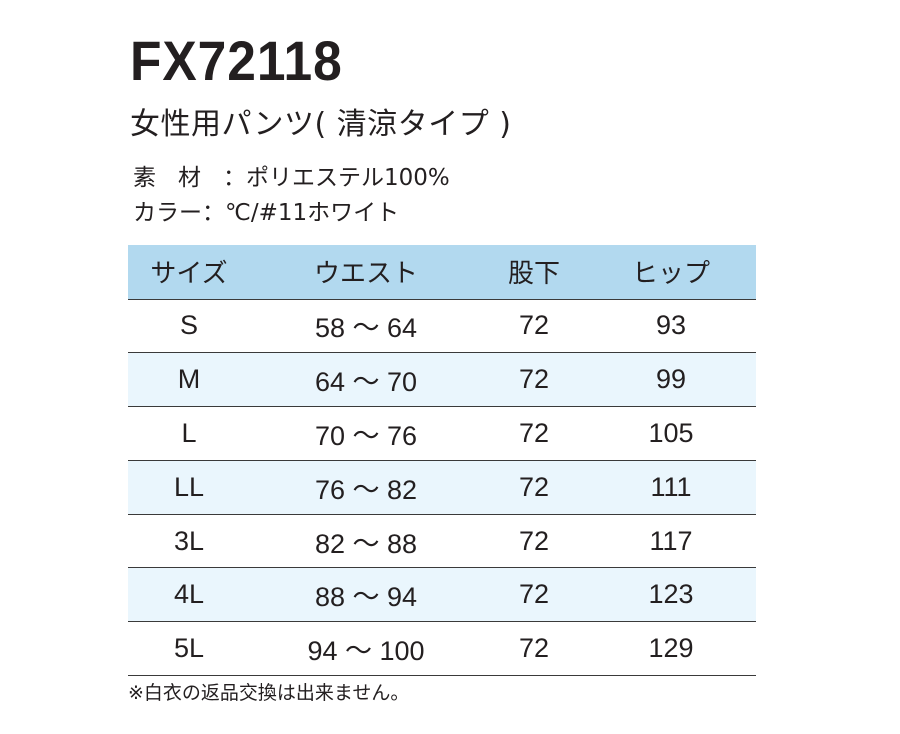 This screenshot has height=734, width=900. I want to click on table-row: L 70 ～ 76 72 105, so click(442, 433).